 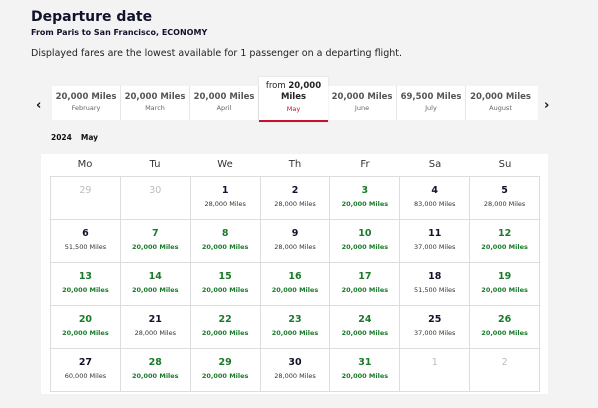 I want to click on calendar-day-cell: 16 20,000 Miles, so click(x=295, y=284).